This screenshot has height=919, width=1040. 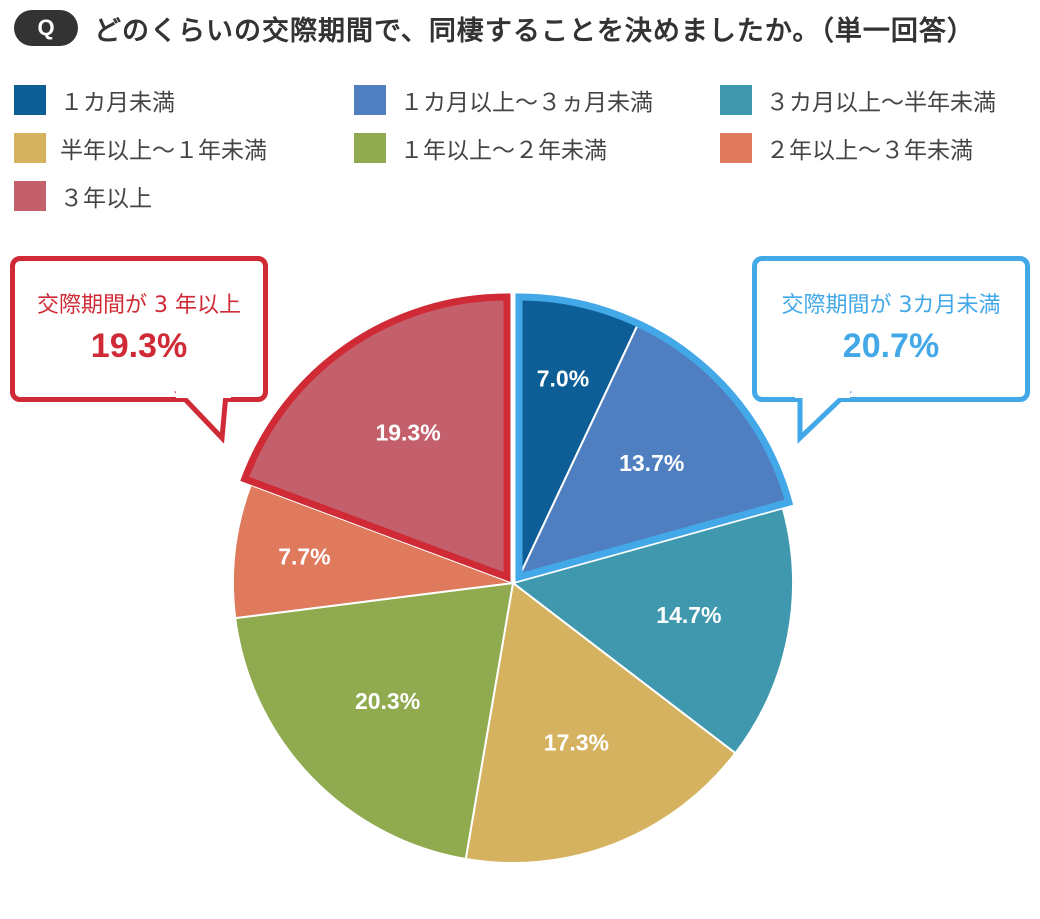 I want to click on slice-value-label: 7.0%, so click(x=563, y=378).